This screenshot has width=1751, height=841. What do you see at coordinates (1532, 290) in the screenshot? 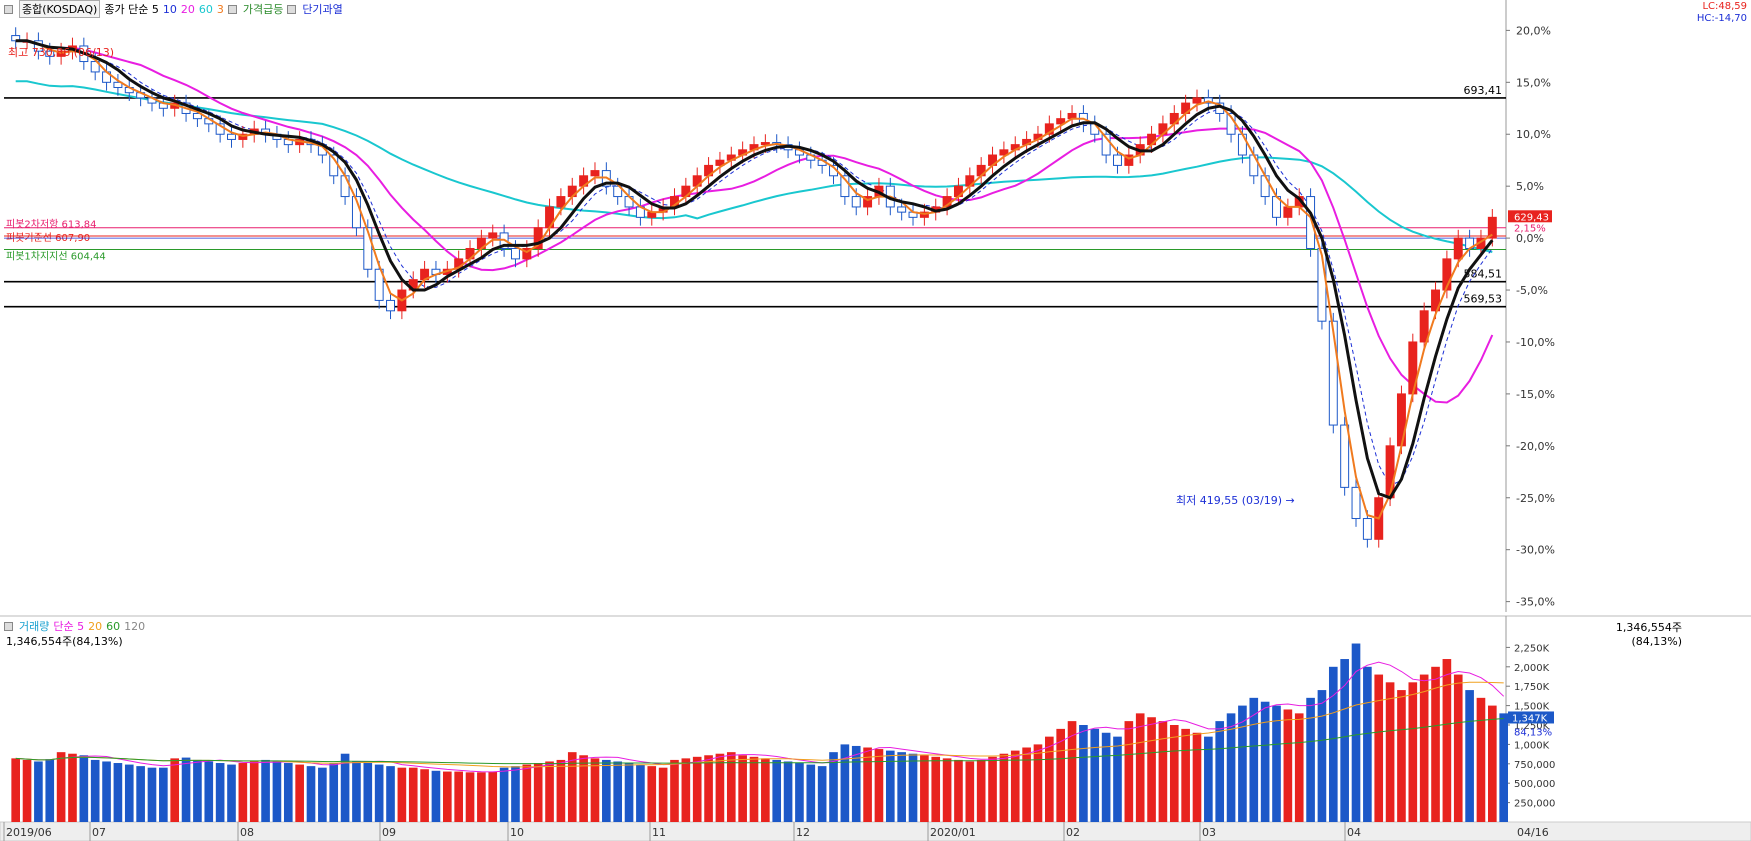
I see `y-tick-label: -5,0%` at bounding box center [1532, 290].